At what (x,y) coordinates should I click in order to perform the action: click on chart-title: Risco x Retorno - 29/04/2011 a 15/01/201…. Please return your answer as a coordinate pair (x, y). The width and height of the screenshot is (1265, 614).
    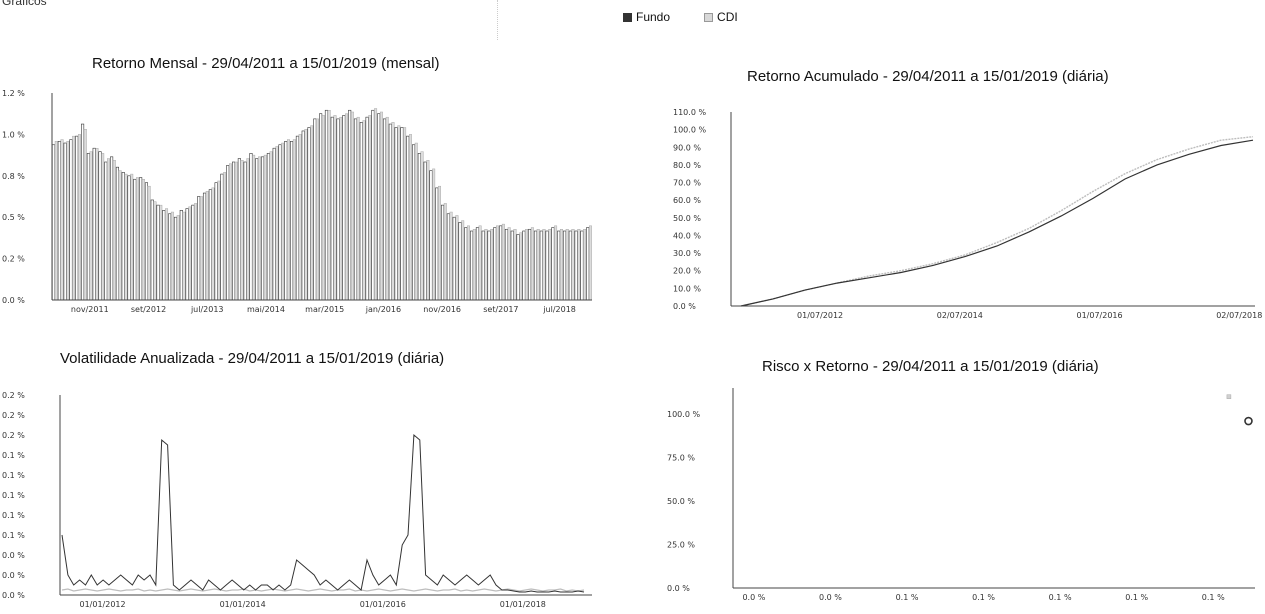
    Looking at the image, I should click on (930, 366).